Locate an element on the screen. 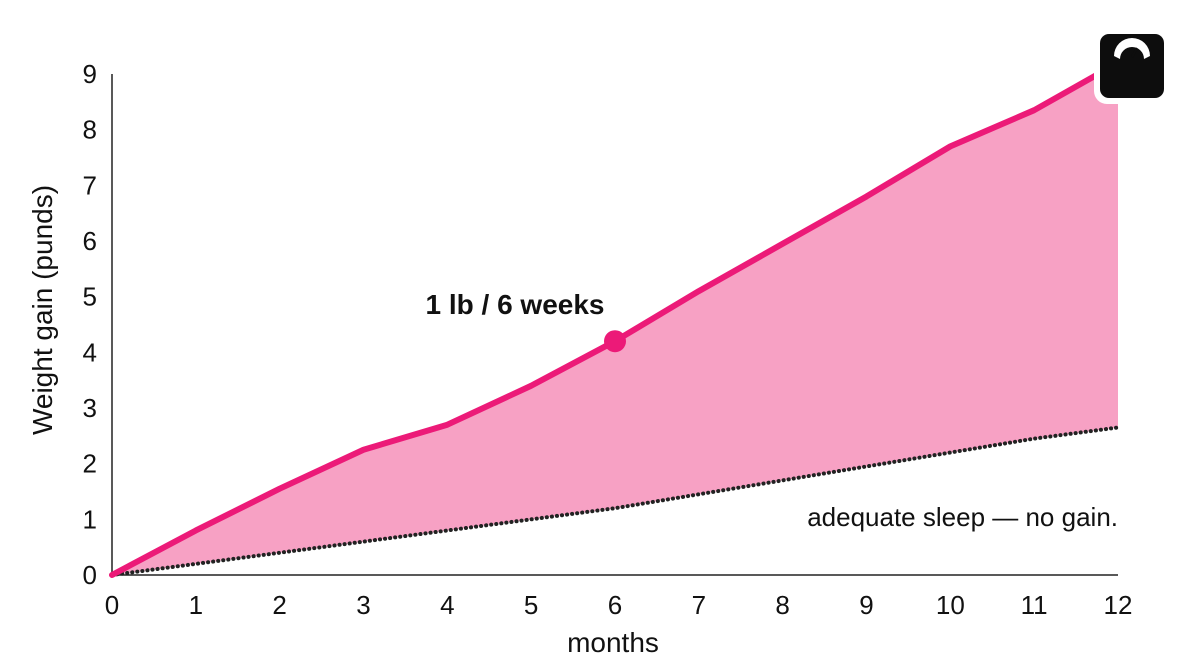 This screenshot has width=1200, height=670. x-tick-label: 4 is located at coordinates (447, 605).